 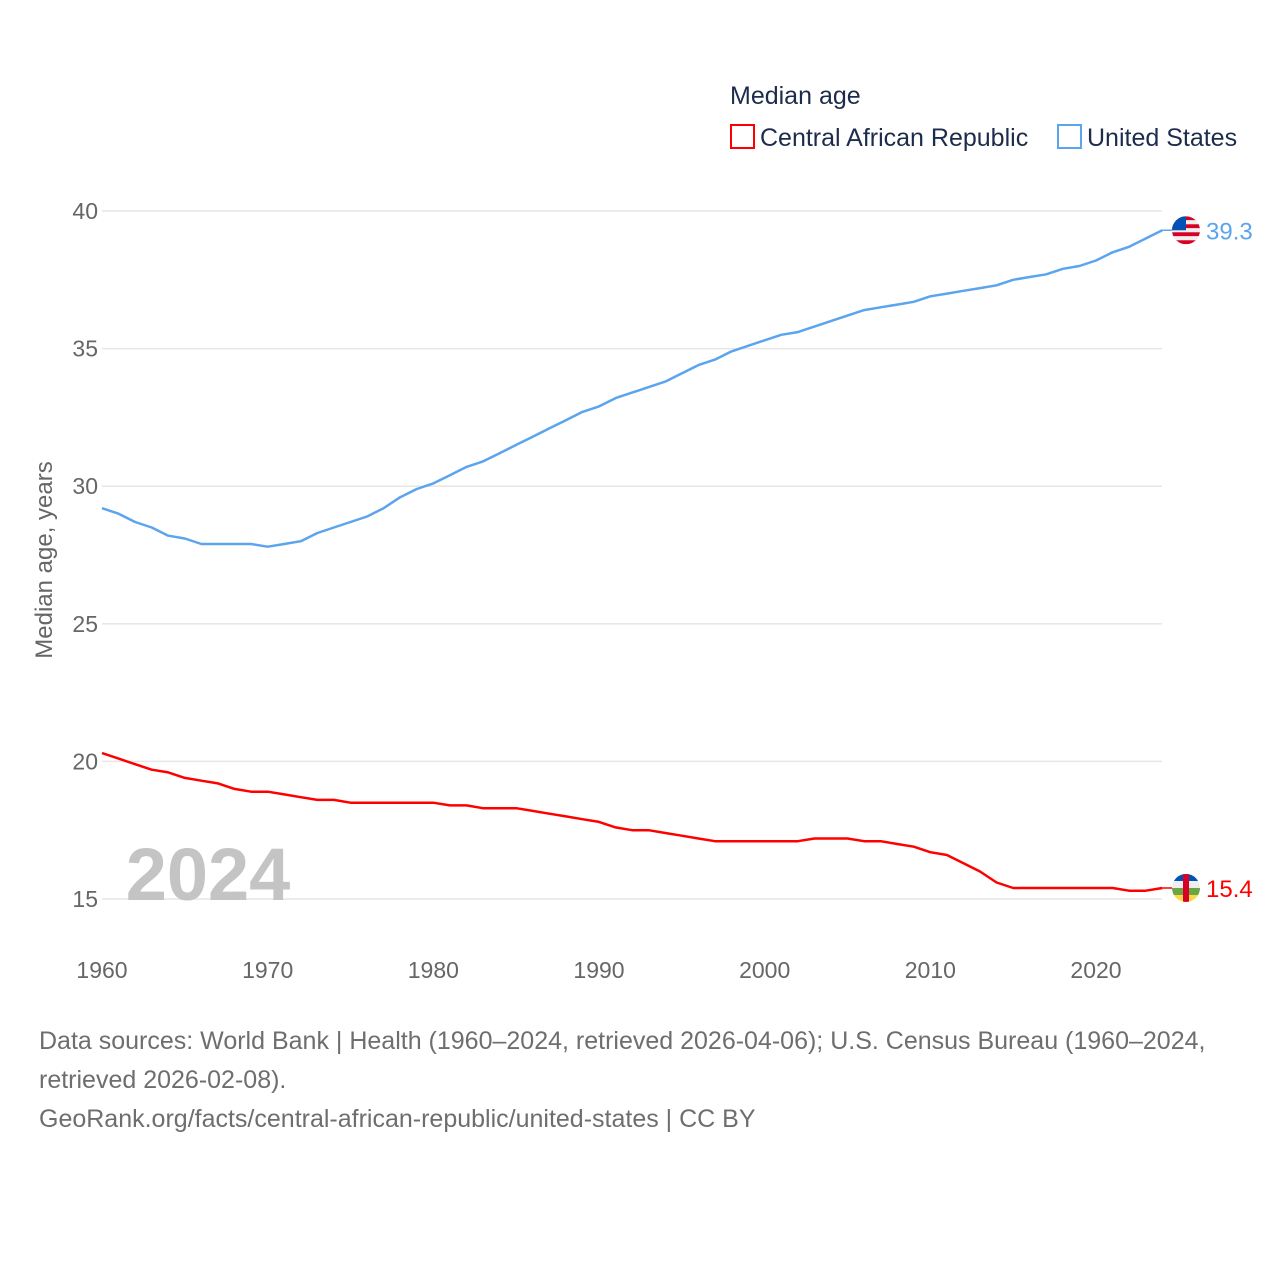 I want to click on us-flag-icon, so click(x=1186, y=230).